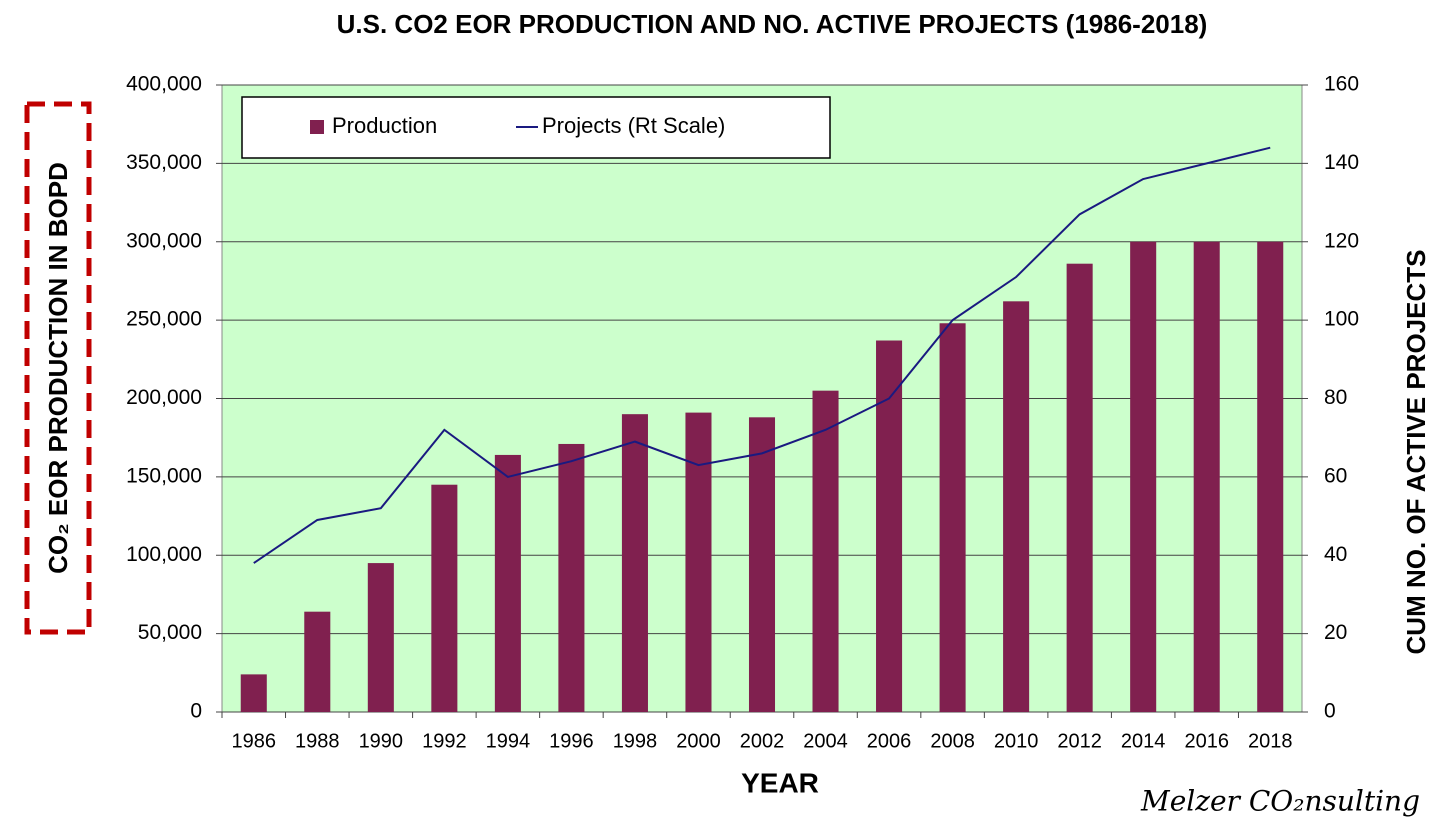 The image size is (1450, 824). Describe the element at coordinates (1270, 741) in the screenshot. I see `x-tick-label: 2018` at that location.